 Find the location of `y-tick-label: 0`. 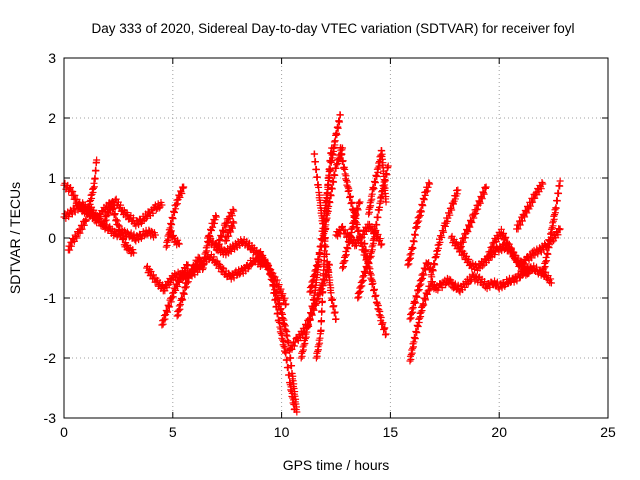

y-tick-label: 0 is located at coordinates (52, 238).